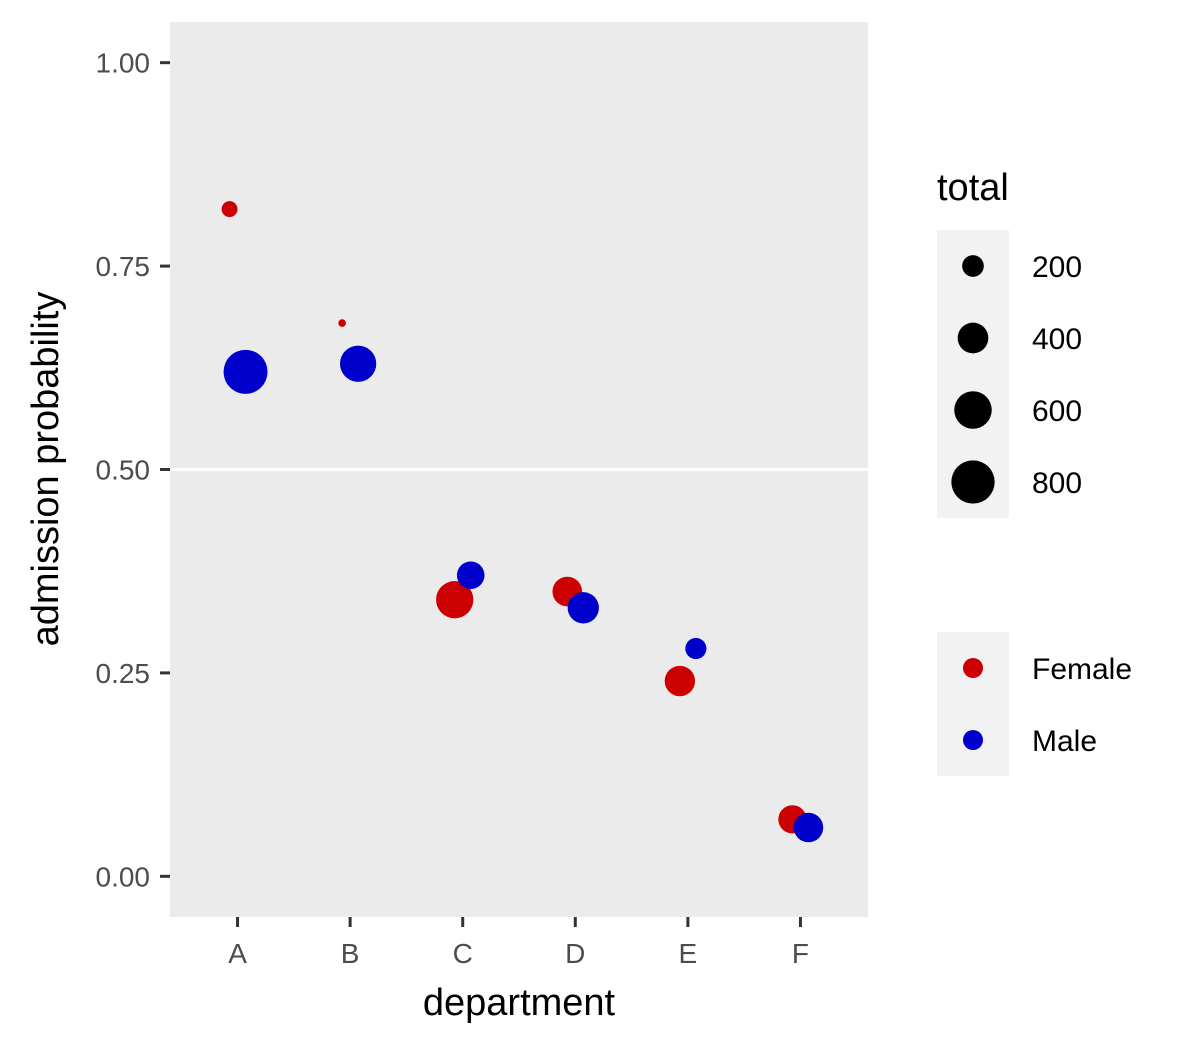 The image size is (1200, 1050). Describe the element at coordinates (519, 1003) in the screenshot. I see `x-axis-title: department` at that location.